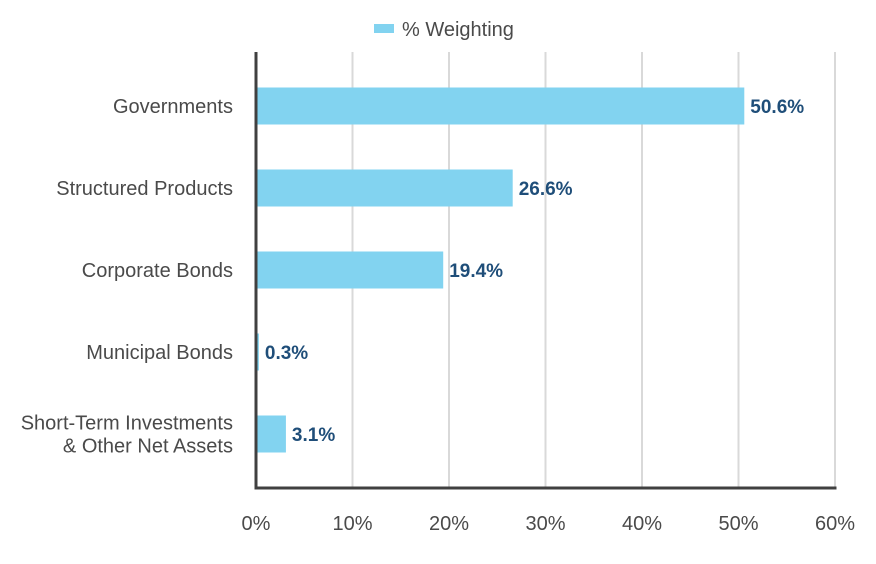 The height and width of the screenshot is (564, 876). Describe the element at coordinates (546, 189) in the screenshot. I see `data-label: 26.6%` at that location.